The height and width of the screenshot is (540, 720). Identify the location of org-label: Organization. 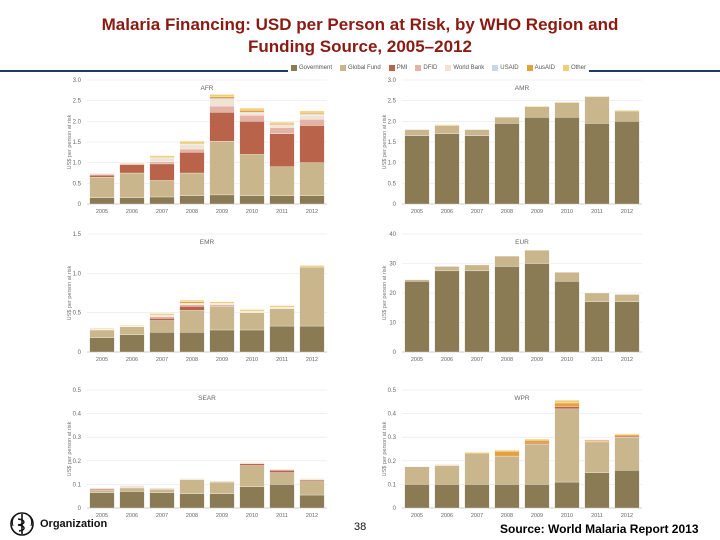
(74, 524).